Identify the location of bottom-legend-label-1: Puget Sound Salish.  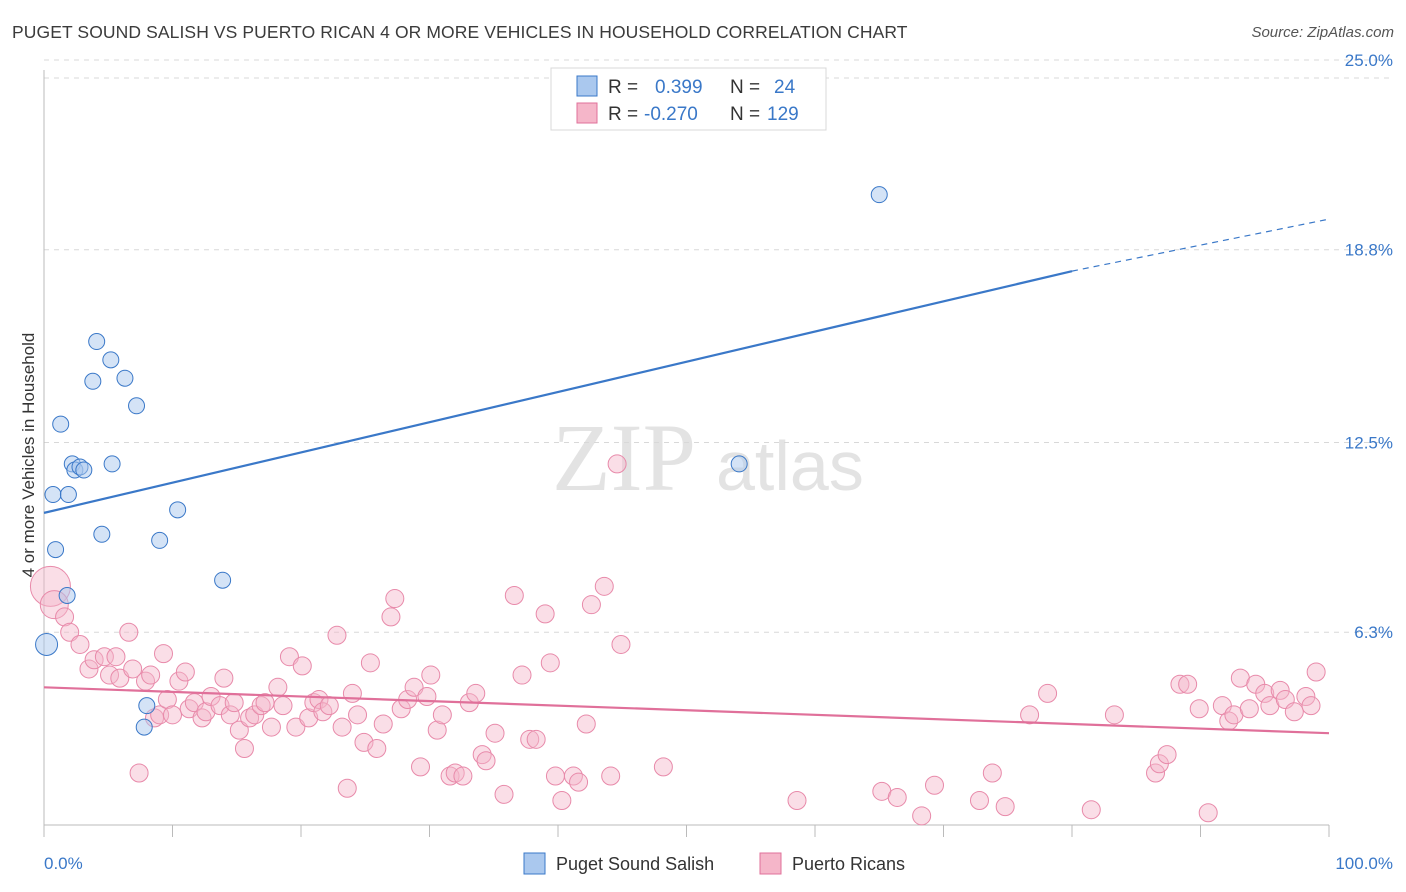
(635, 864).